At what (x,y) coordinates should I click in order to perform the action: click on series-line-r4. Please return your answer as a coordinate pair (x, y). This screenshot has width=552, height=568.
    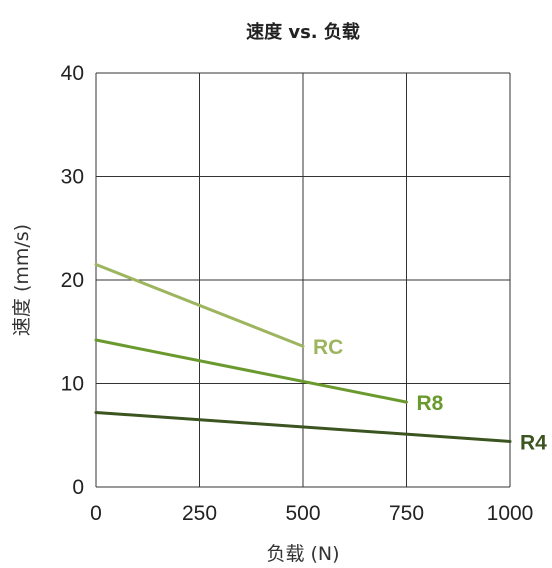
    Looking at the image, I should click on (303, 426).